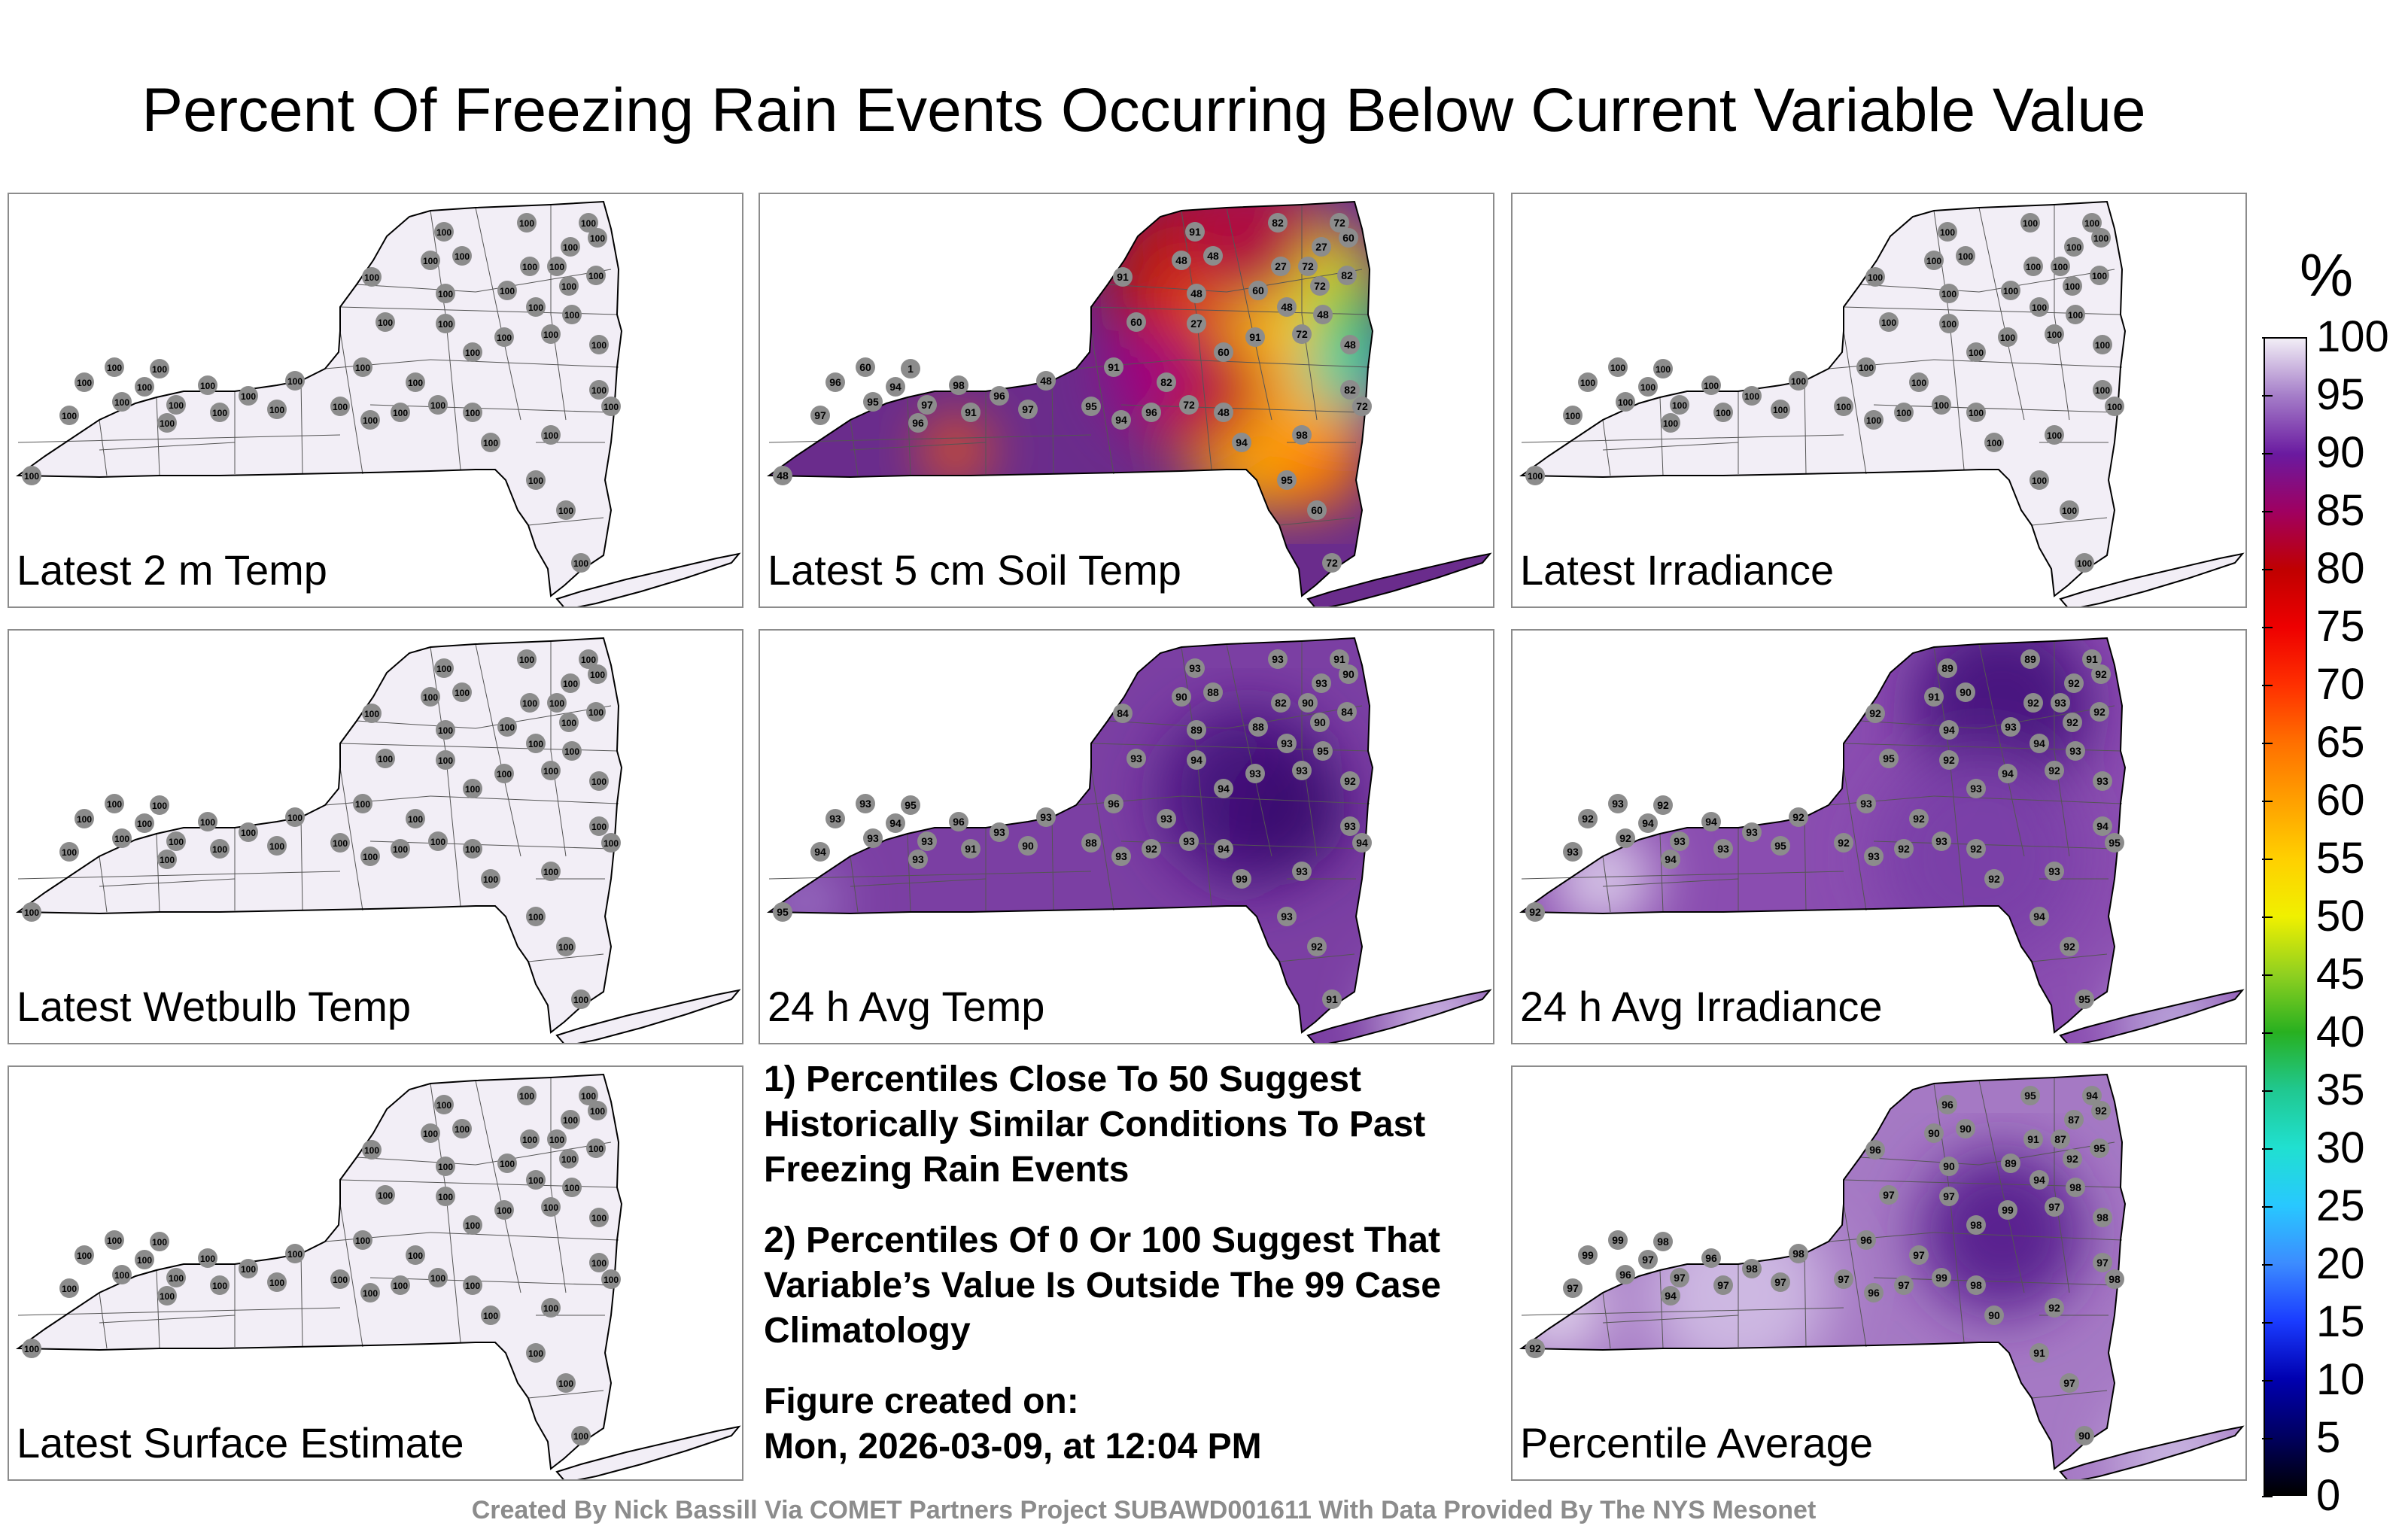 The width and height of the screenshot is (2408, 1535). What do you see at coordinates (921, 1401) in the screenshot?
I see `created-label: Figure created on:` at bounding box center [921, 1401].